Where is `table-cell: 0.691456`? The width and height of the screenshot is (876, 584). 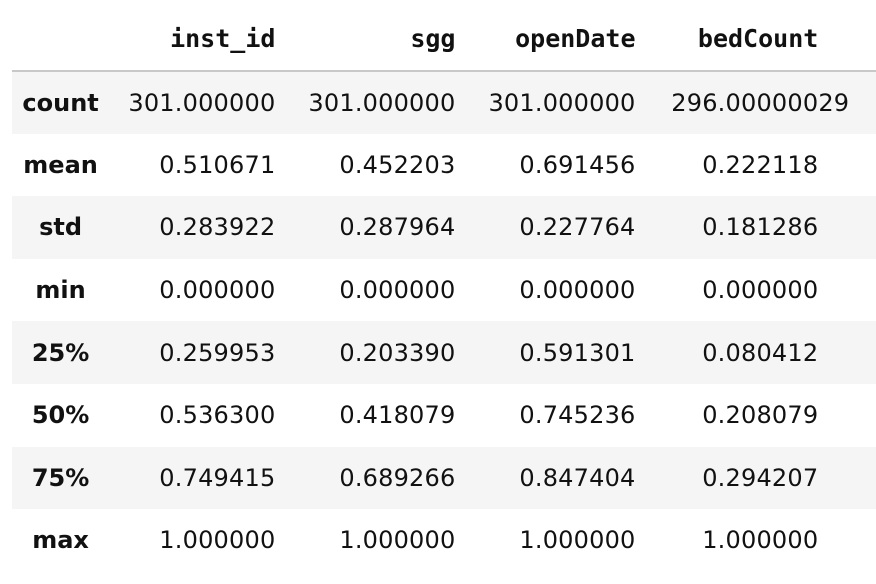 table-cell: 0.691456 is located at coordinates (577, 164).